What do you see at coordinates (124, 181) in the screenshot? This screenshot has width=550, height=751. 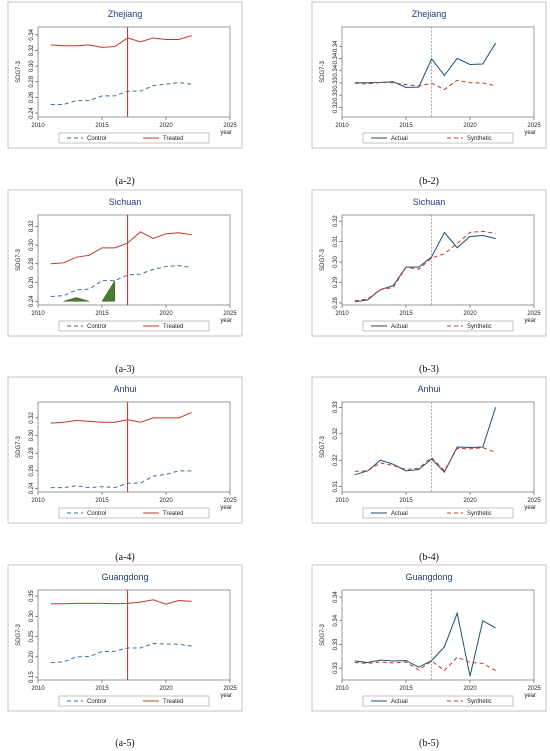 I see `panel-caption: (a-2)` at bounding box center [124, 181].